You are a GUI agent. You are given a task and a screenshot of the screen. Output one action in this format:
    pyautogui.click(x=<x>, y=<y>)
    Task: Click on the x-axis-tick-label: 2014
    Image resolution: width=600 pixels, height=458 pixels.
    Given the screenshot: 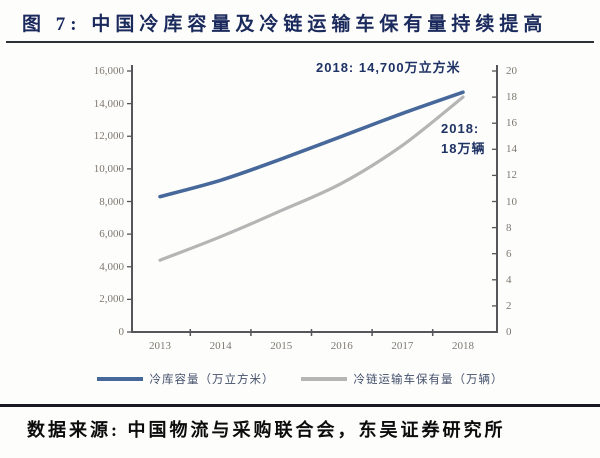 What is the action you would take?
    pyautogui.click(x=220, y=346)
    